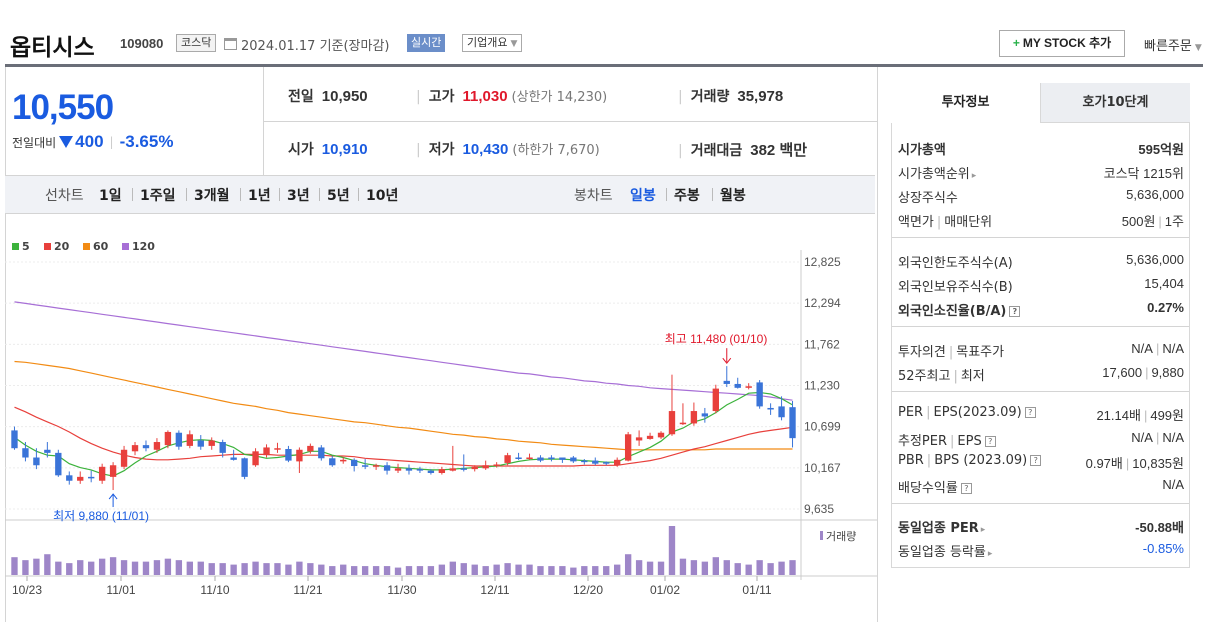  Describe the element at coordinates (344, 96) in the screenshot. I see `stat-value: 10,950` at that location.